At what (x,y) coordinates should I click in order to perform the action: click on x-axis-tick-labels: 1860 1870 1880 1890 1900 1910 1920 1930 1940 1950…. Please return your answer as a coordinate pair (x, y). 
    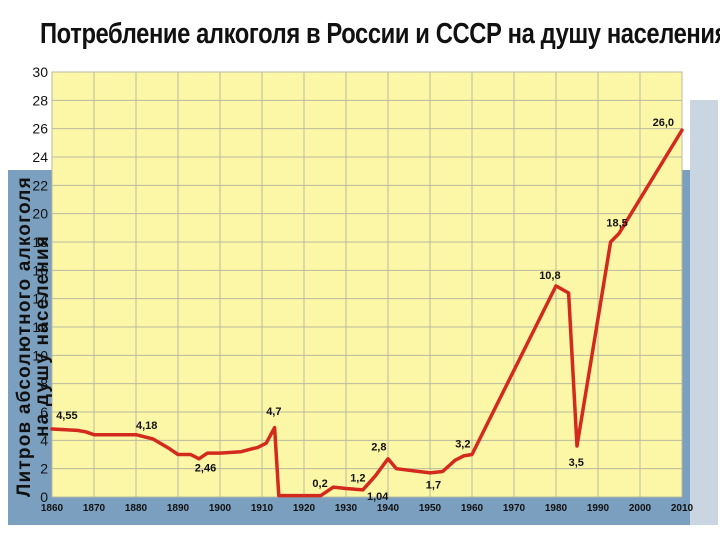
    Looking at the image, I should click on (367, 508).